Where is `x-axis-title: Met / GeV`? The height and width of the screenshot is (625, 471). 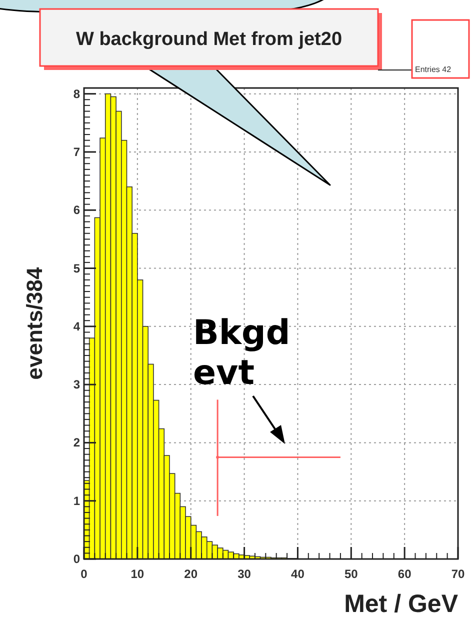
x-axis-title: Met / GeV is located at coordinates (401, 604).